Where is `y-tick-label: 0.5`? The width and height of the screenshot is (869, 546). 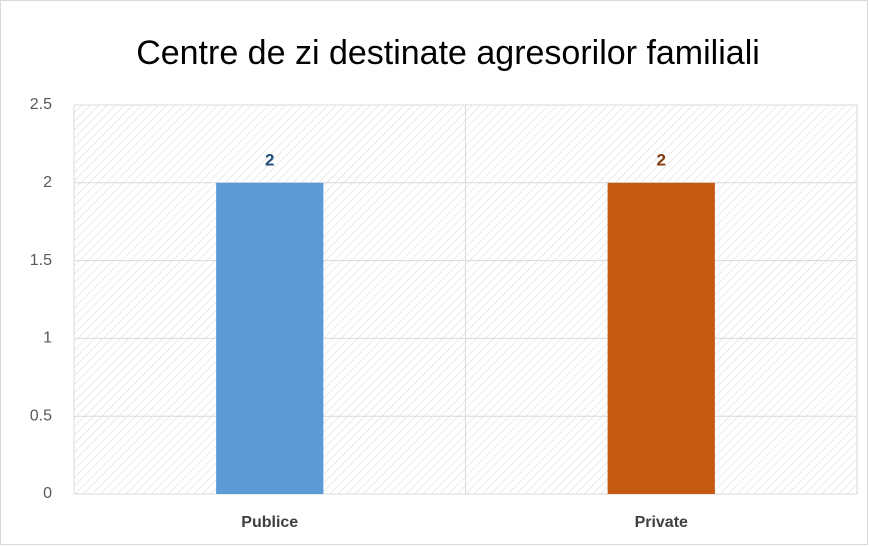 y-tick-label: 0.5 is located at coordinates (41, 415).